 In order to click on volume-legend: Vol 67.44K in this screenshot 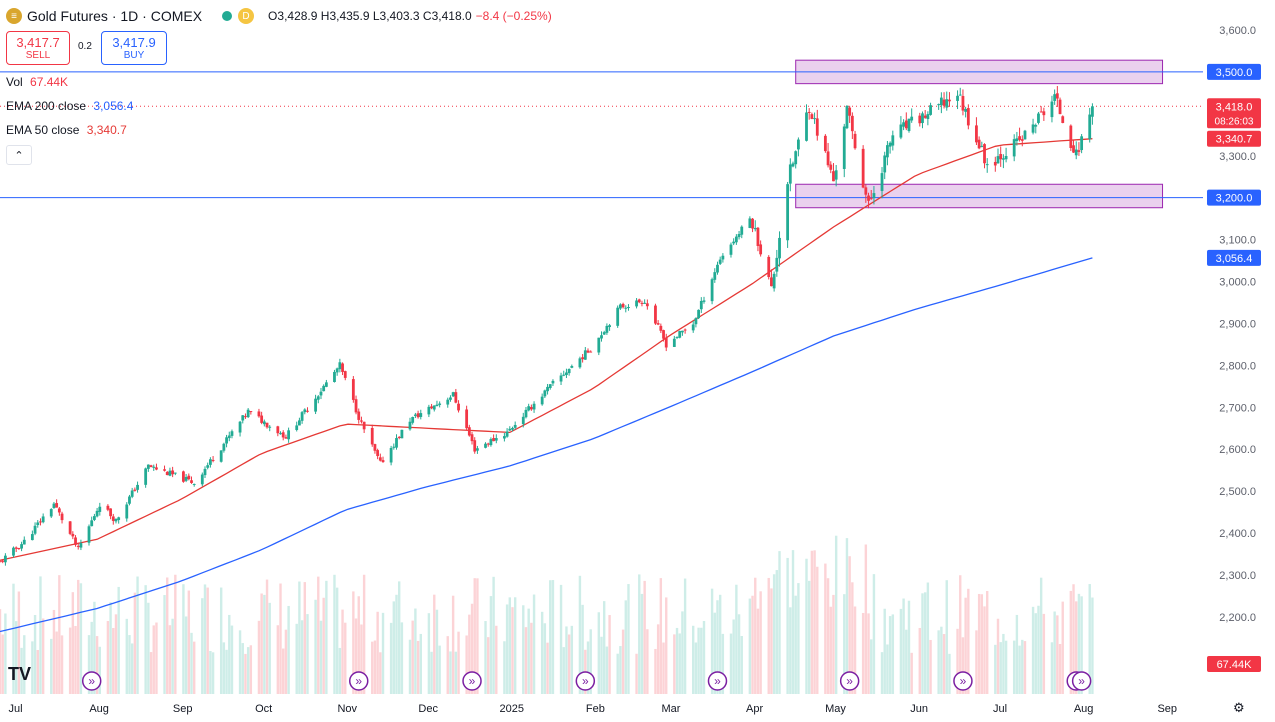, I will do `click(37, 82)`.